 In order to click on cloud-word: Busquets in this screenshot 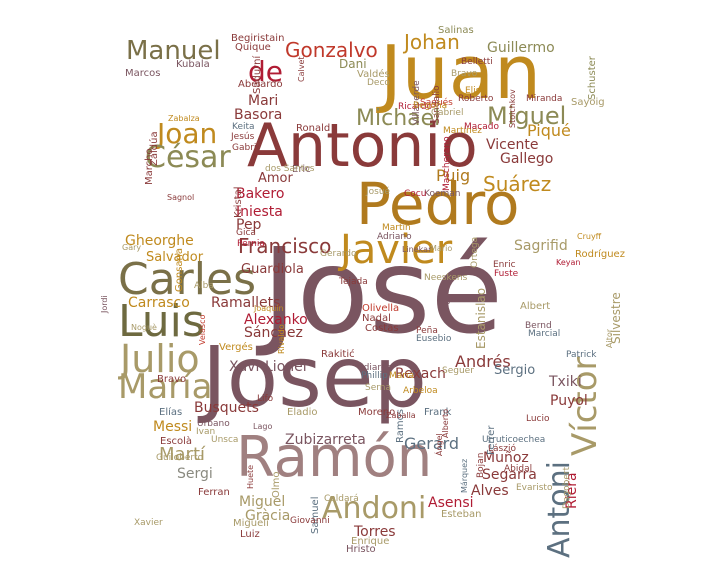, I will do `click(226, 408)`.